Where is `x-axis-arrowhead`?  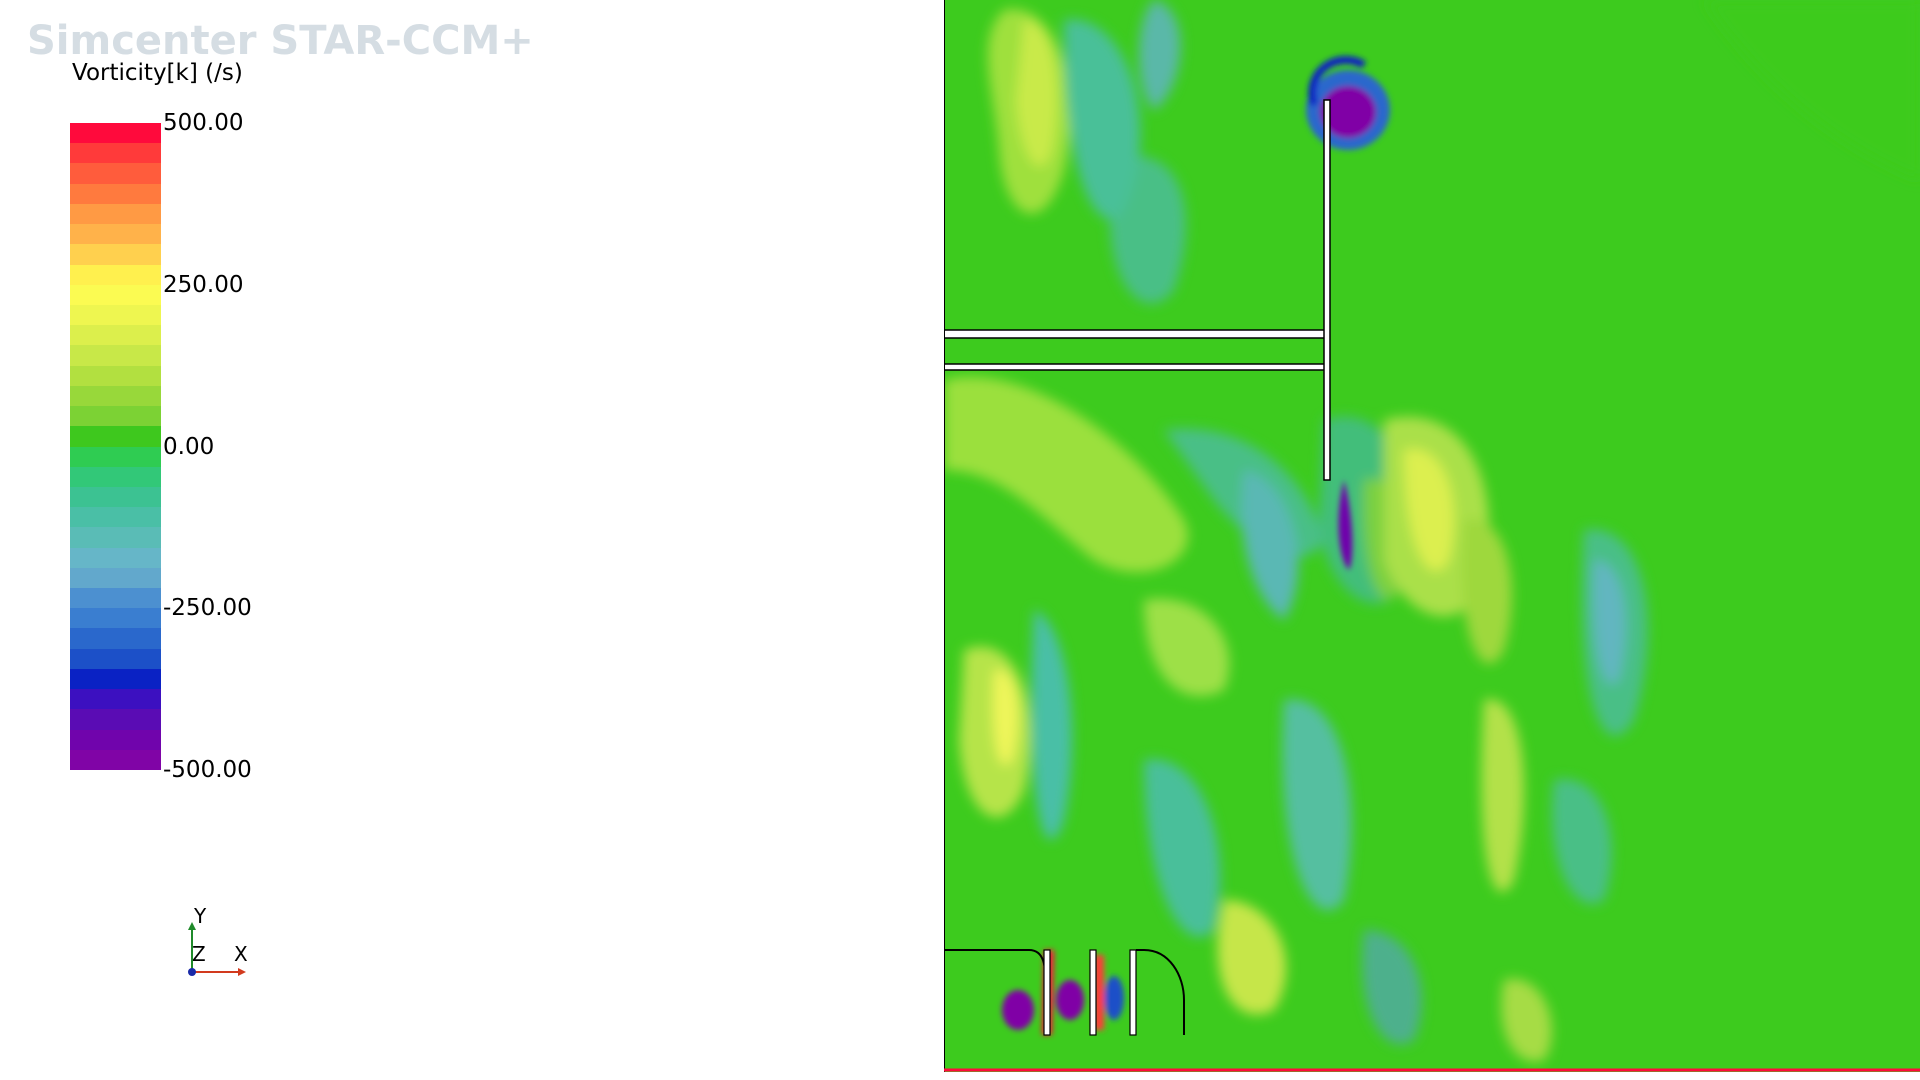 x-axis-arrowhead is located at coordinates (242, 972).